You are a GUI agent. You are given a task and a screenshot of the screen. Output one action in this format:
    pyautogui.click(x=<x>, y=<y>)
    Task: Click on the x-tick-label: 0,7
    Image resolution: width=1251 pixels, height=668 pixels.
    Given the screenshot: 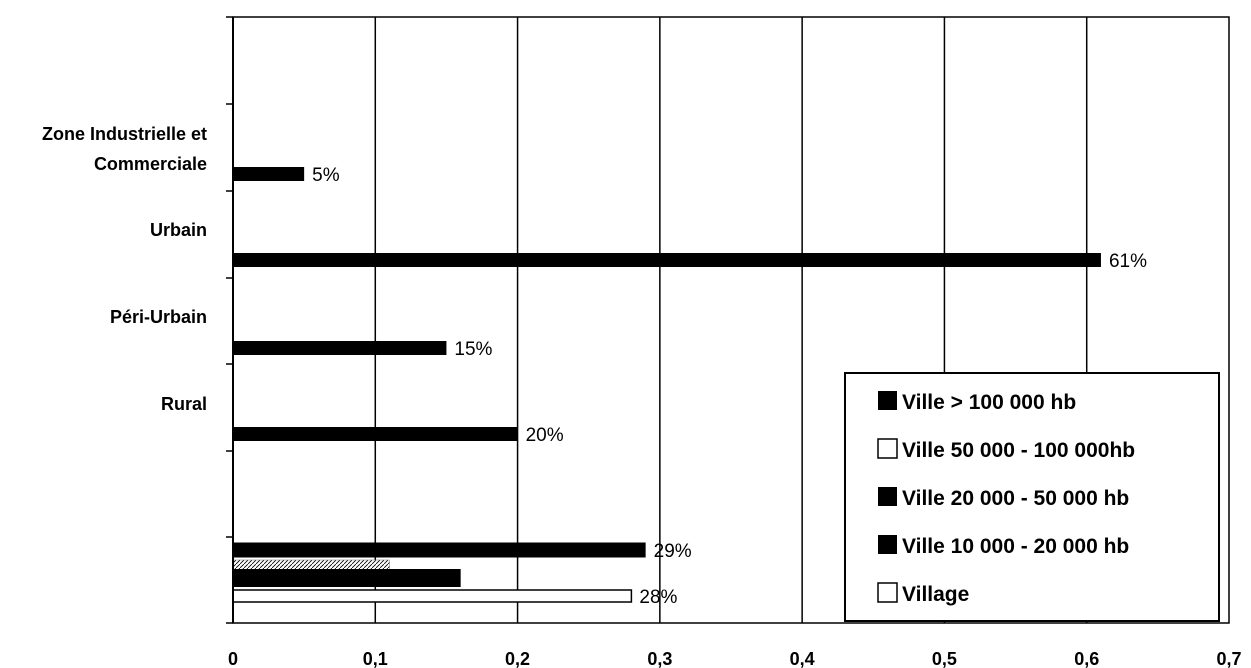 What is the action you would take?
    pyautogui.click(x=1228, y=658)
    